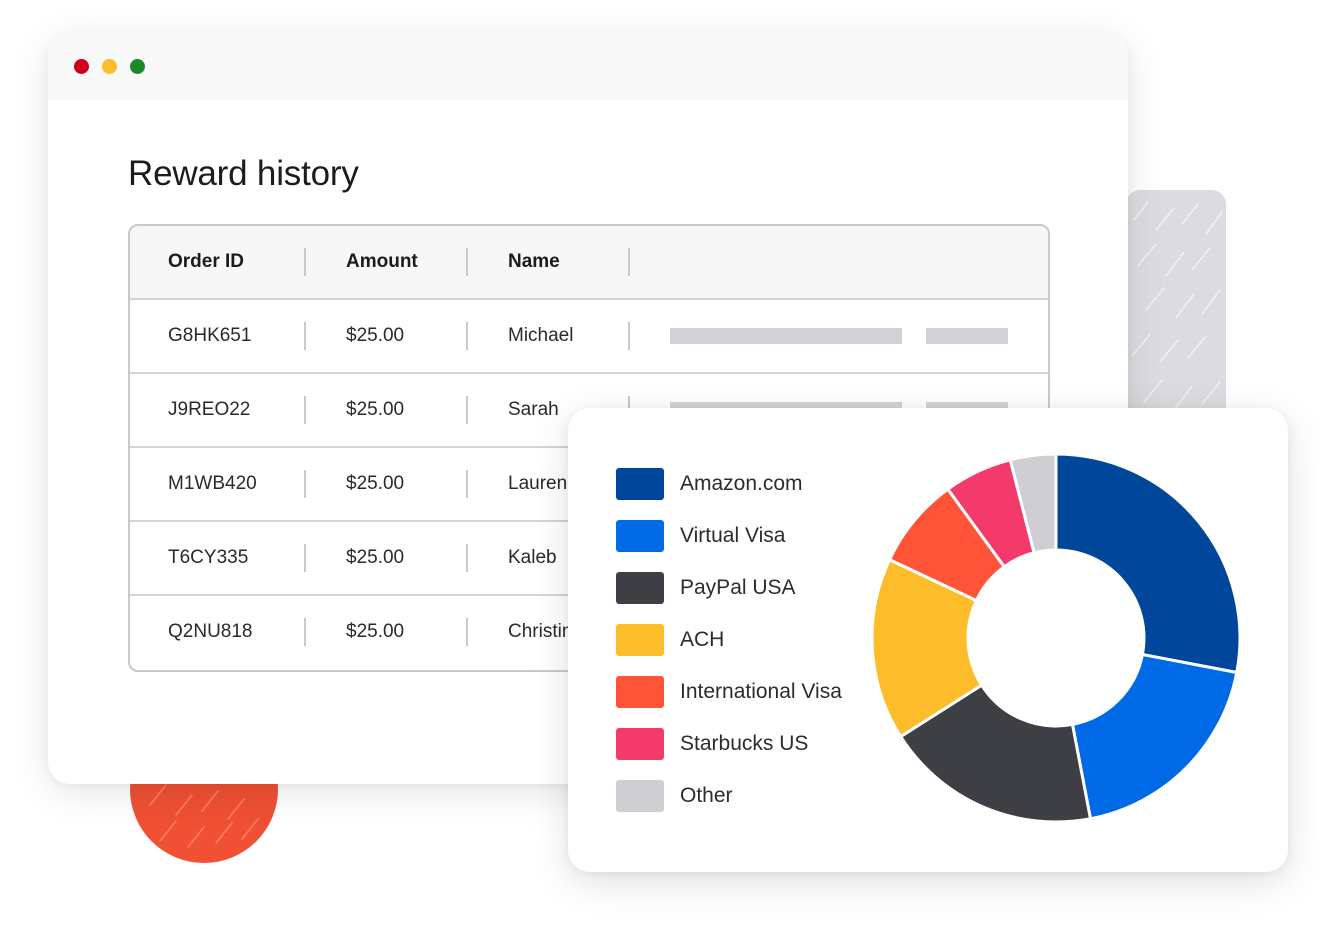  Describe the element at coordinates (733, 535) in the screenshot. I see `legend-label: Virtual Visa` at that location.